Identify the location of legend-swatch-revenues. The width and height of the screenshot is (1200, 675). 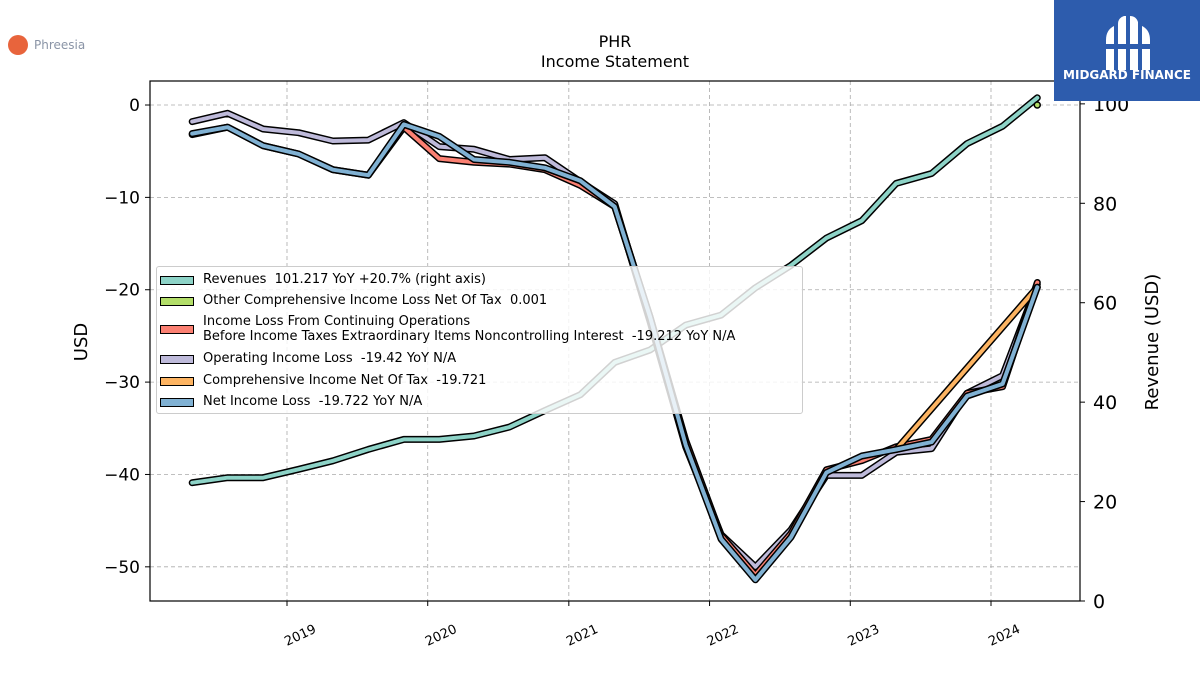
(177, 280).